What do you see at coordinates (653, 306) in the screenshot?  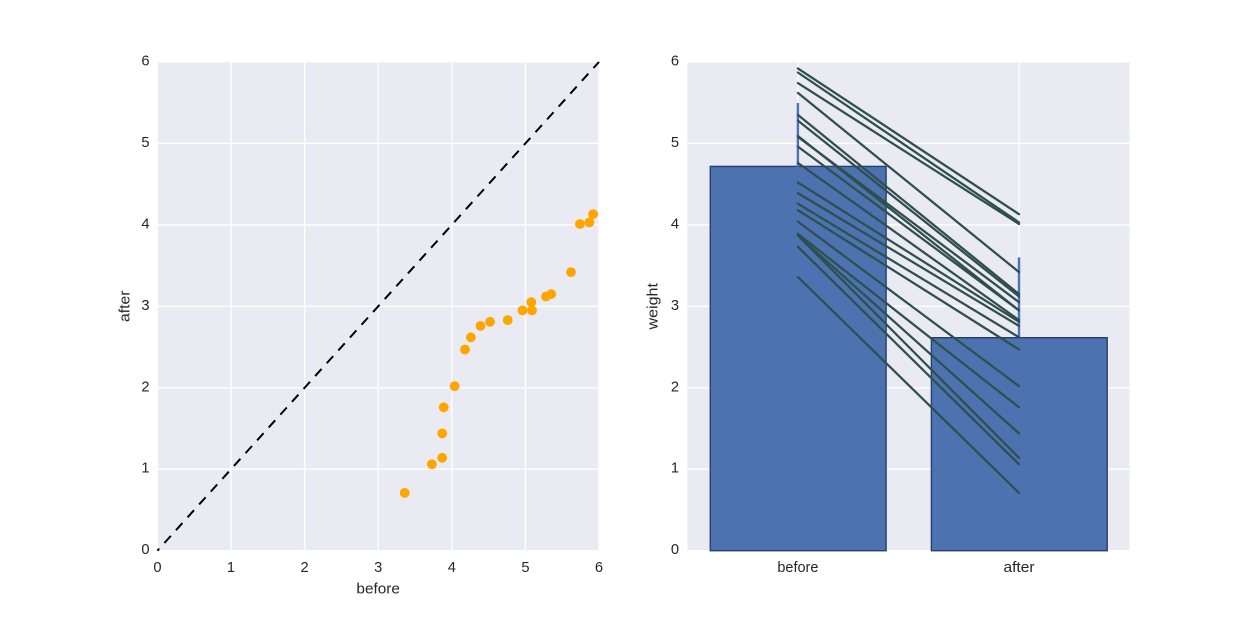 I see `svg-text: weight` at bounding box center [653, 306].